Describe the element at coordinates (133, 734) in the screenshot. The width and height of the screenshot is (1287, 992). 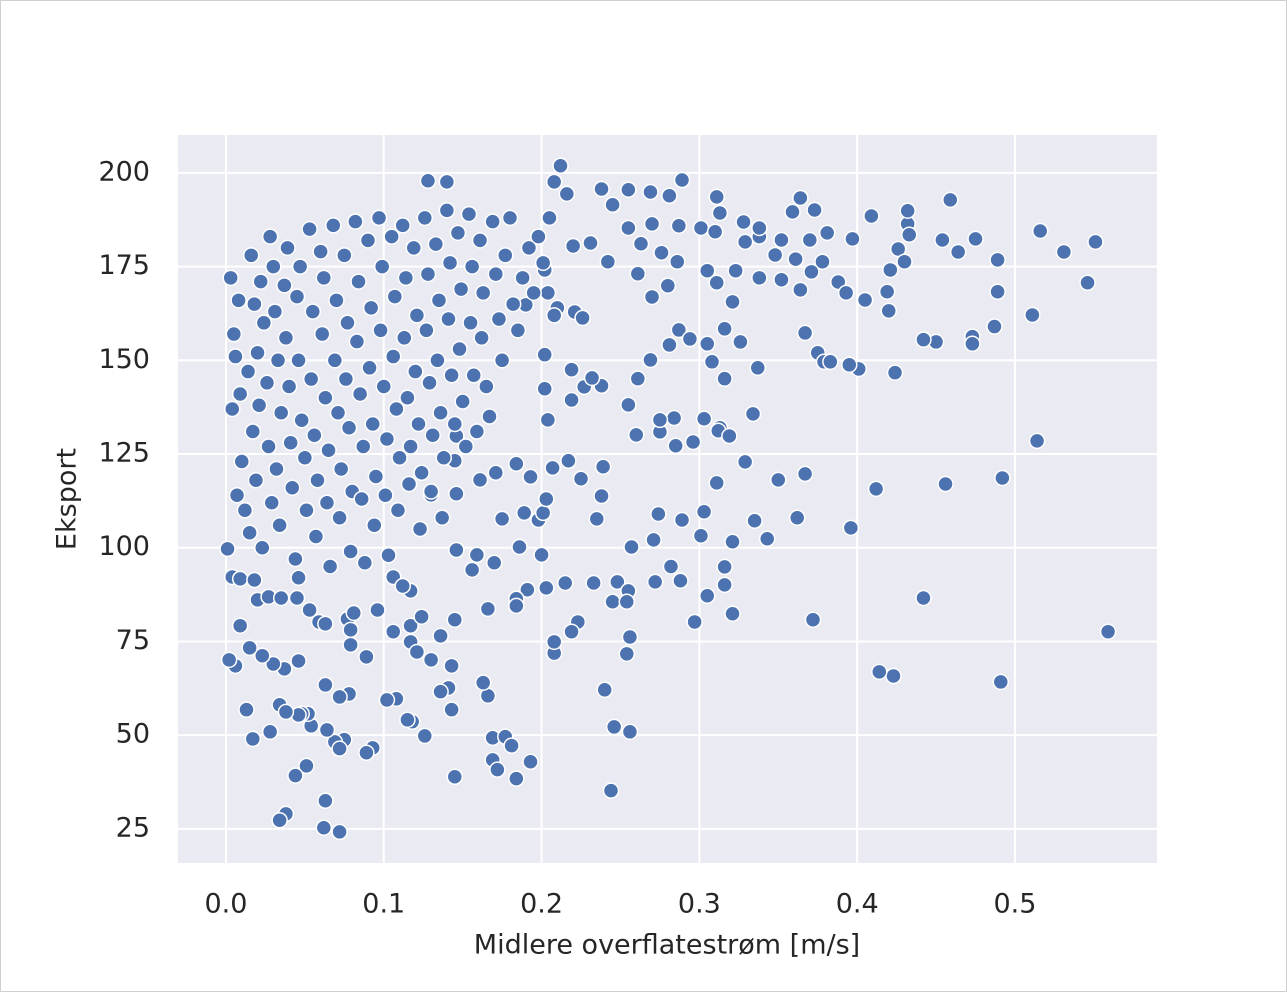
I see `y-tick-label: 50` at that location.